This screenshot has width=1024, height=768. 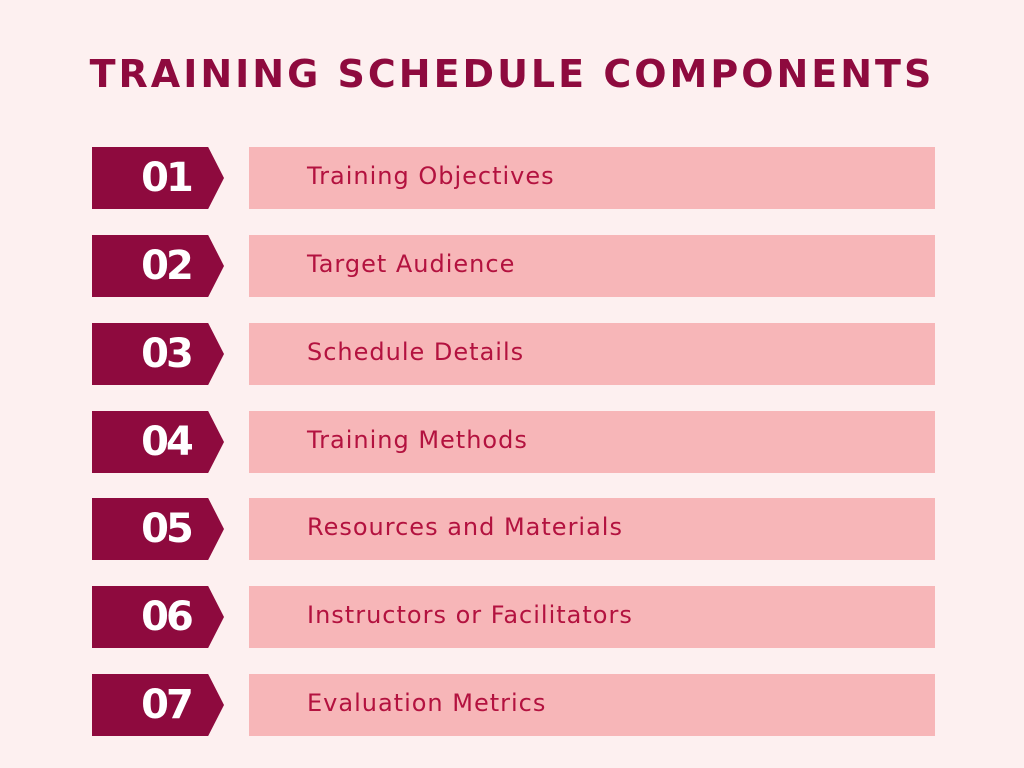 I want to click on number-arrow-tag: 01, so click(x=158, y=178).